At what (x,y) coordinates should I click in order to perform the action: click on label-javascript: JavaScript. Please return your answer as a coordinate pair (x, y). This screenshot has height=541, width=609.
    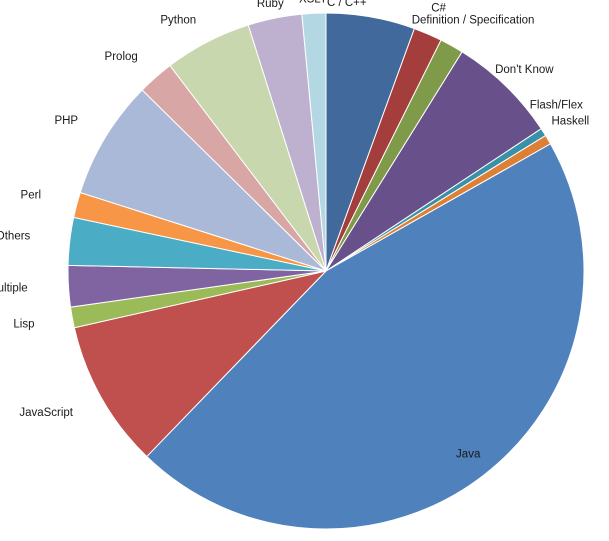
    Looking at the image, I should click on (46, 413).